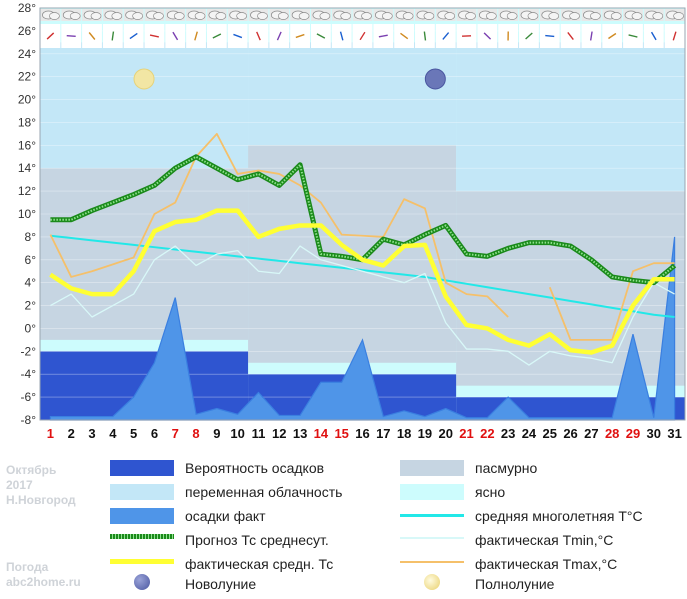  I want to click on y-tick-label-17: -6°, so click(29, 397).